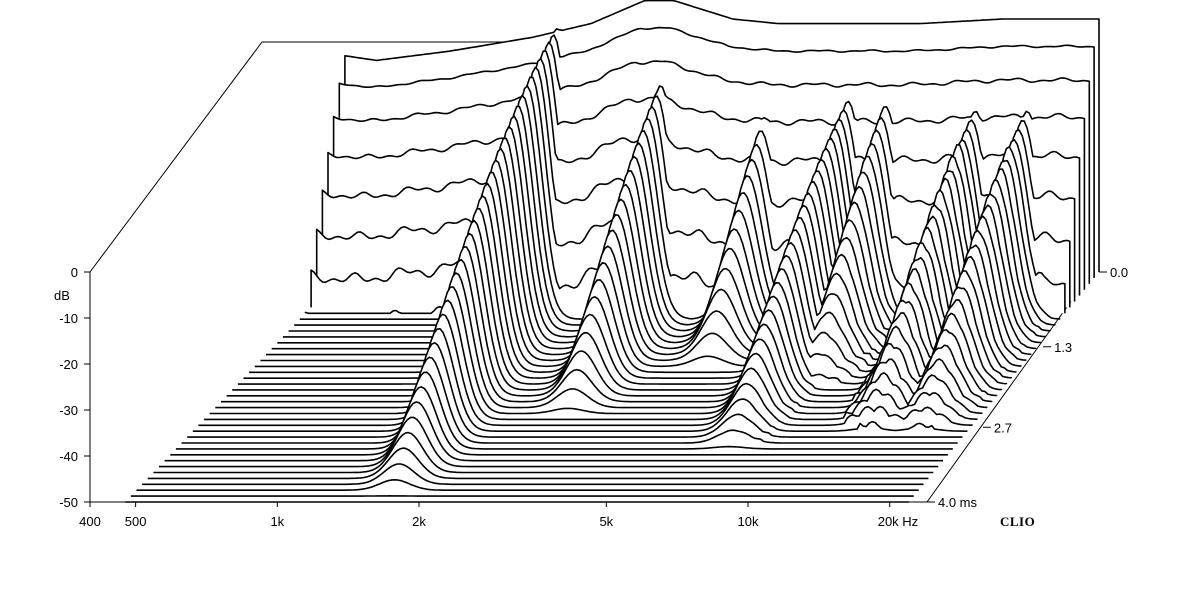 Image resolution: width=1181 pixels, height=591 pixels. I want to click on y-tick-label: 0, so click(74, 272).